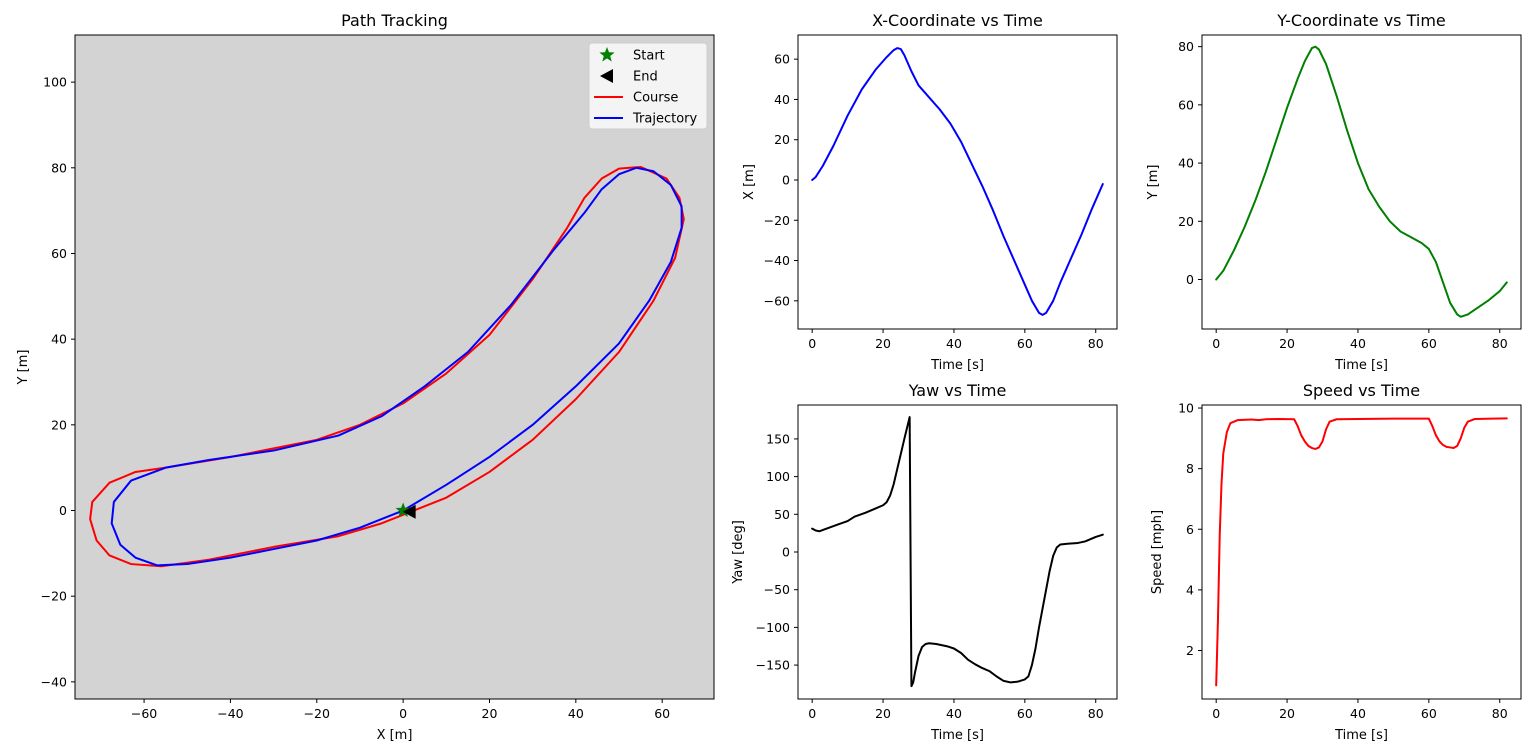 The width and height of the screenshot is (1536, 754). What do you see at coordinates (778, 438) in the screenshot?
I see `y-tick-label: 150` at bounding box center [778, 438].